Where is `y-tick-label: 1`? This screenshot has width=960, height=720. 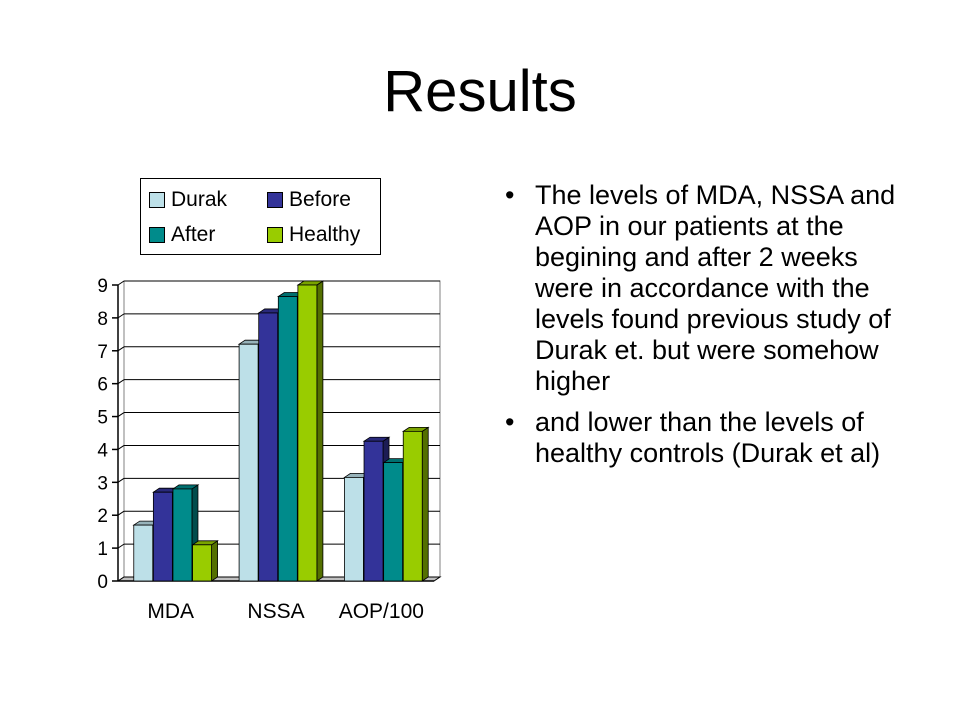 y-tick-label: 1 is located at coordinates (102, 549).